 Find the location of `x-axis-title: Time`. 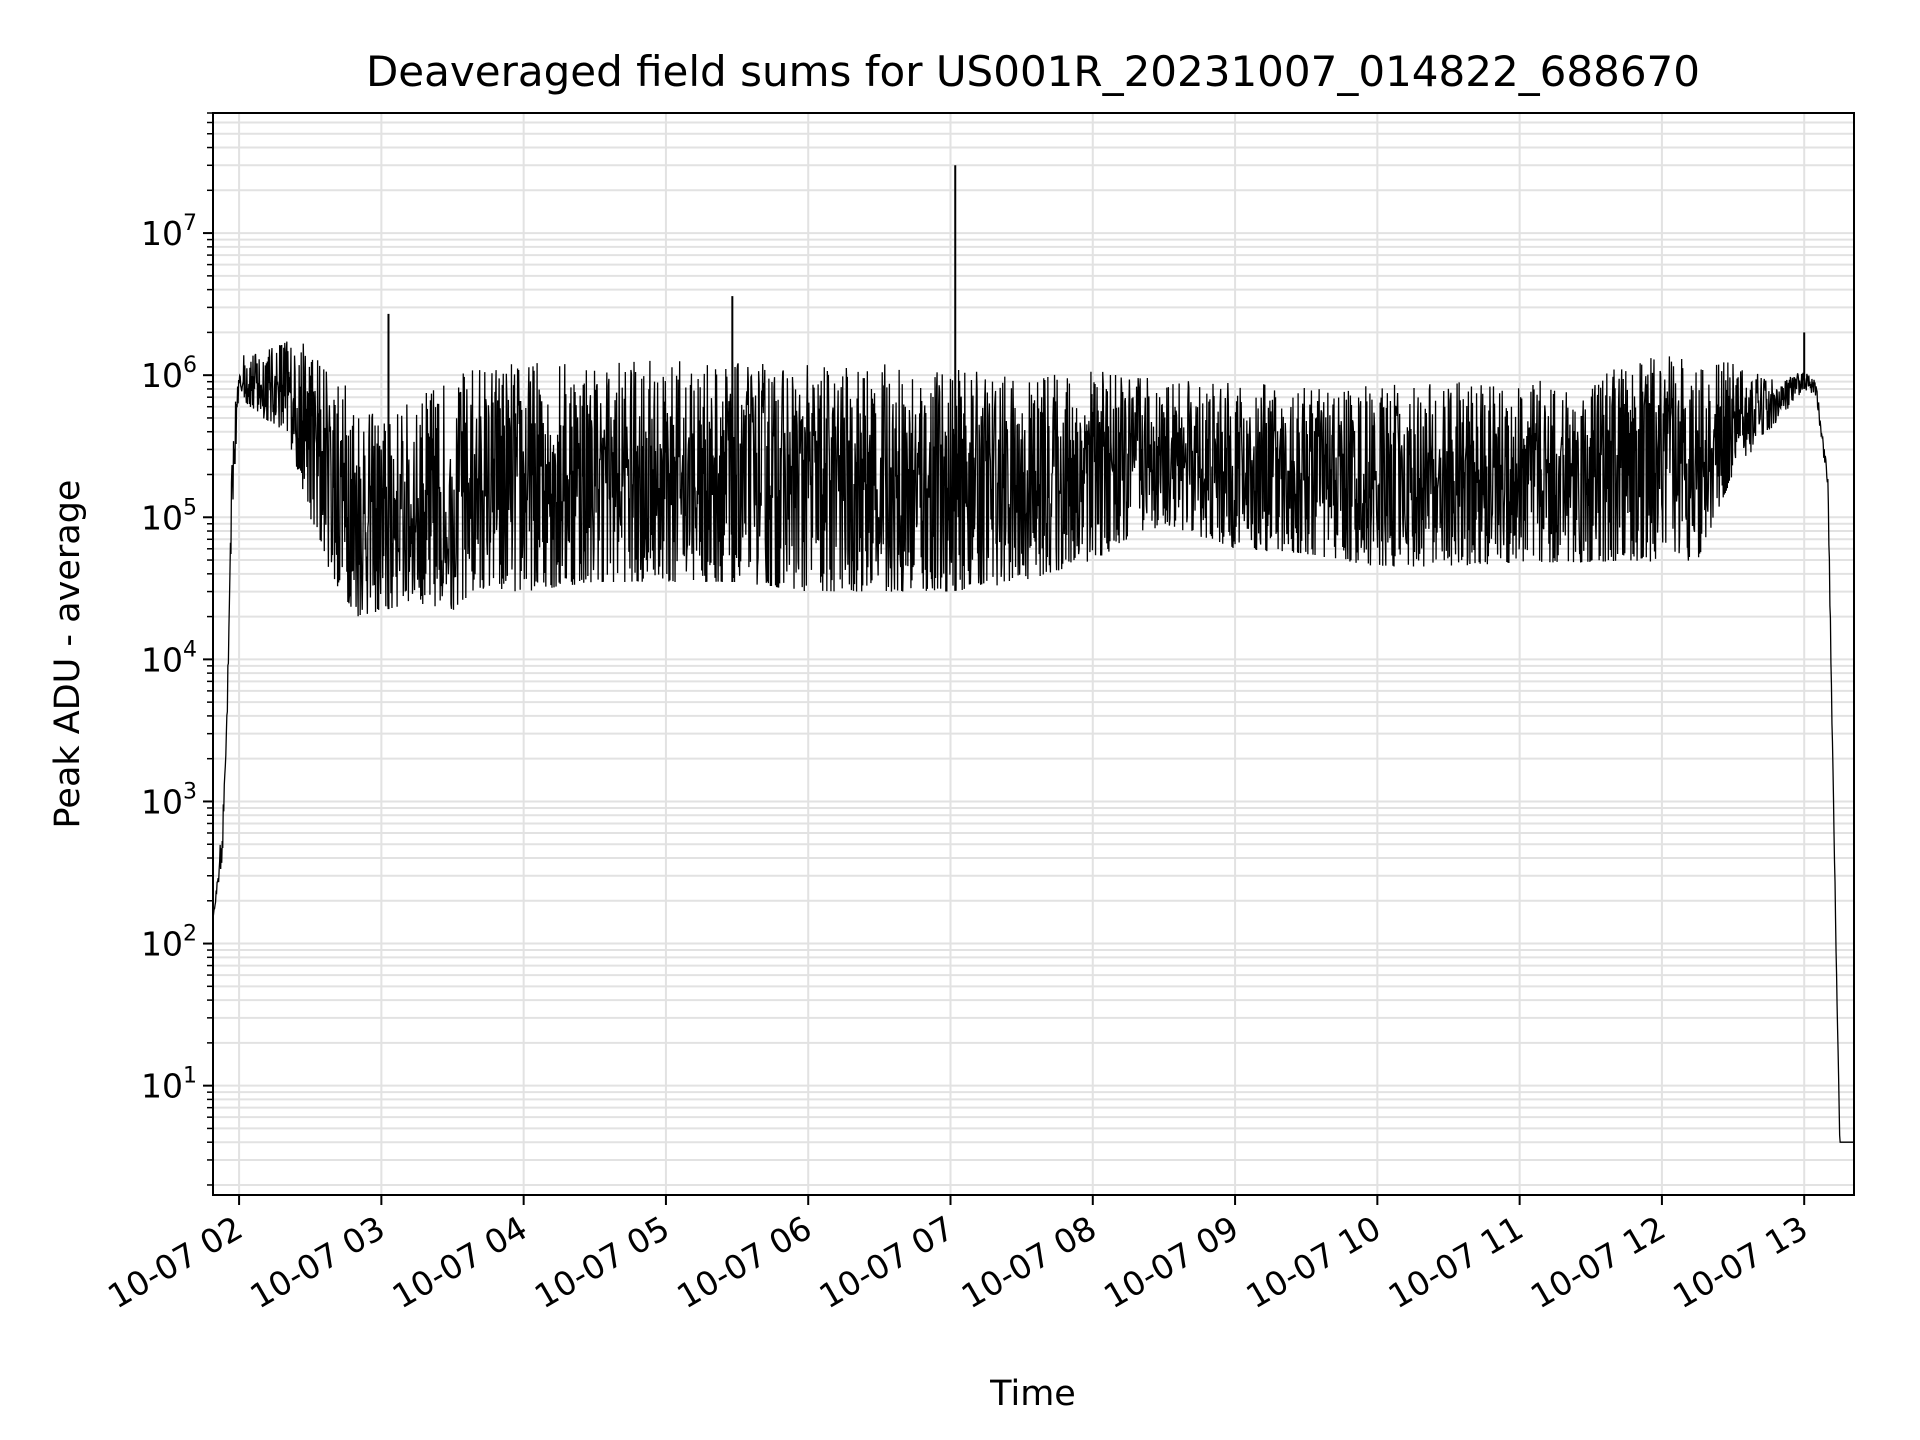

x-axis-title: Time is located at coordinates (1032, 1394).